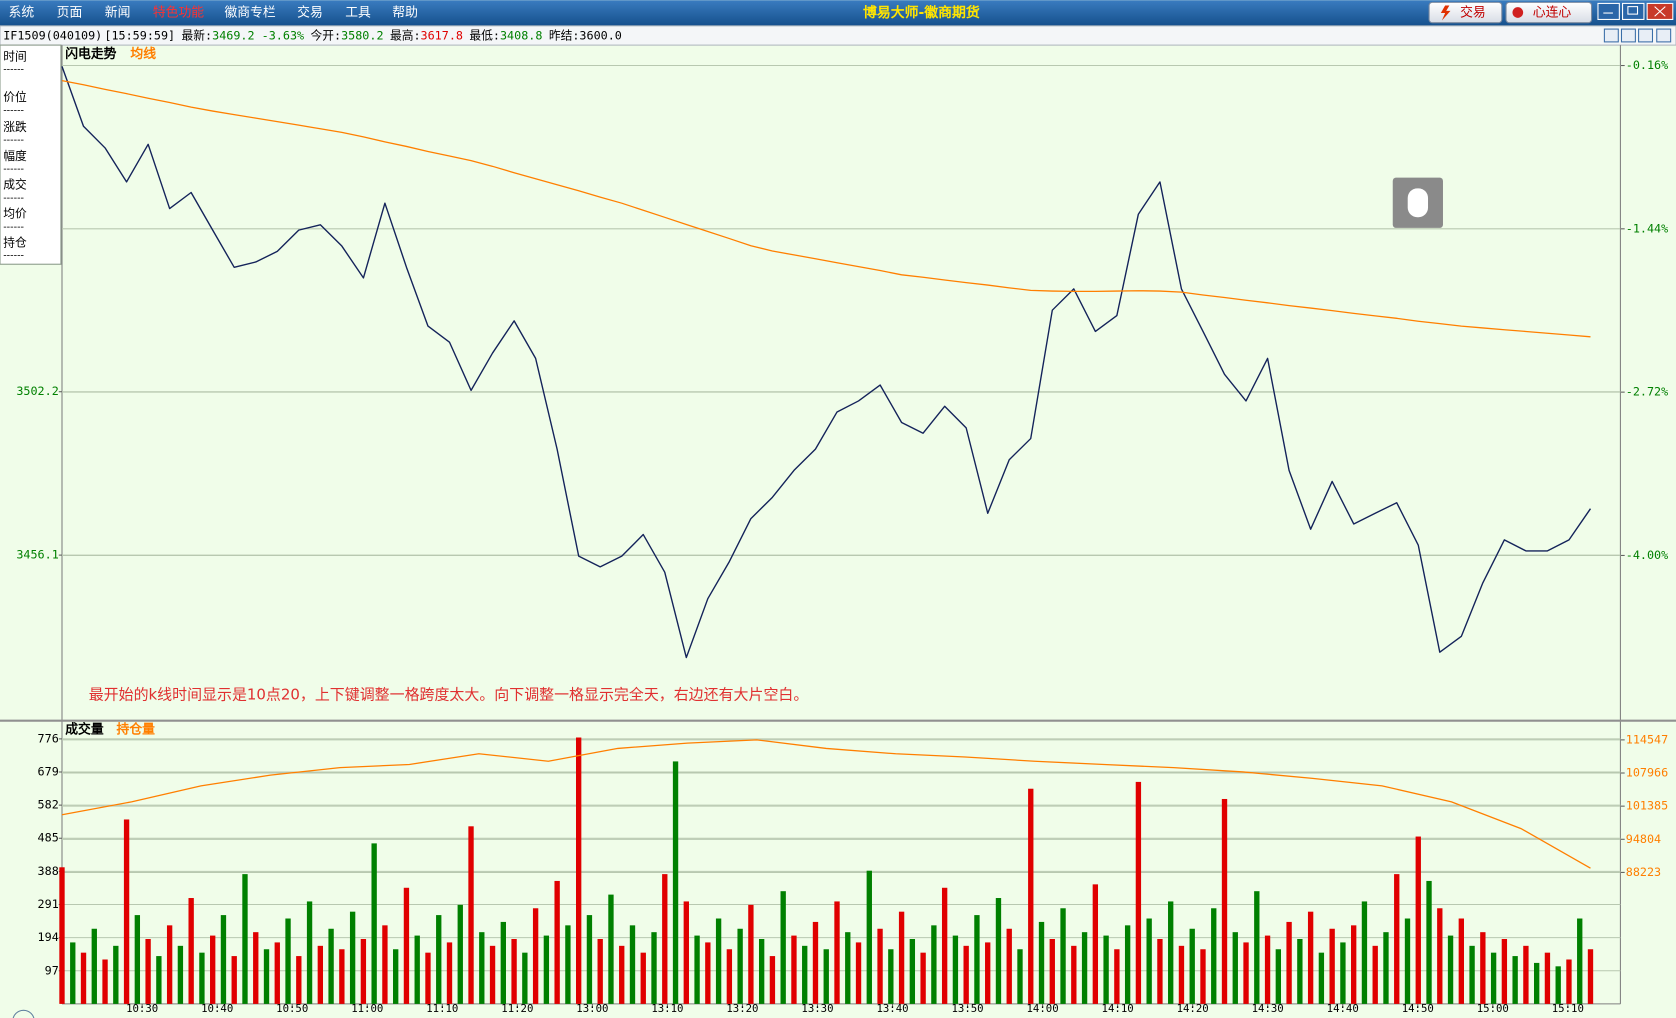 This screenshot has height=1018, width=1676. Describe the element at coordinates (564, 35) in the screenshot. I see `quote-label: 昨结:` at that location.